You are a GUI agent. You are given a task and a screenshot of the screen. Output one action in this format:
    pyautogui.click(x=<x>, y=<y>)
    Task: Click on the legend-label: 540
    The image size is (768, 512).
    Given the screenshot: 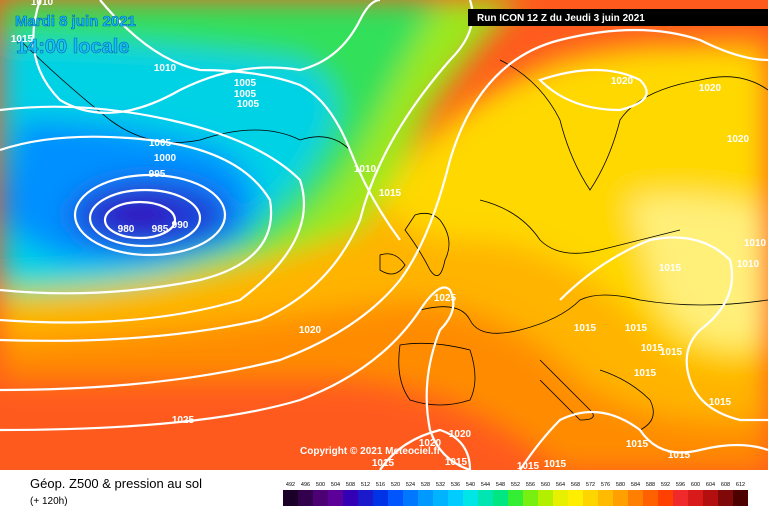 What is the action you would take?
    pyautogui.click(x=470, y=485)
    